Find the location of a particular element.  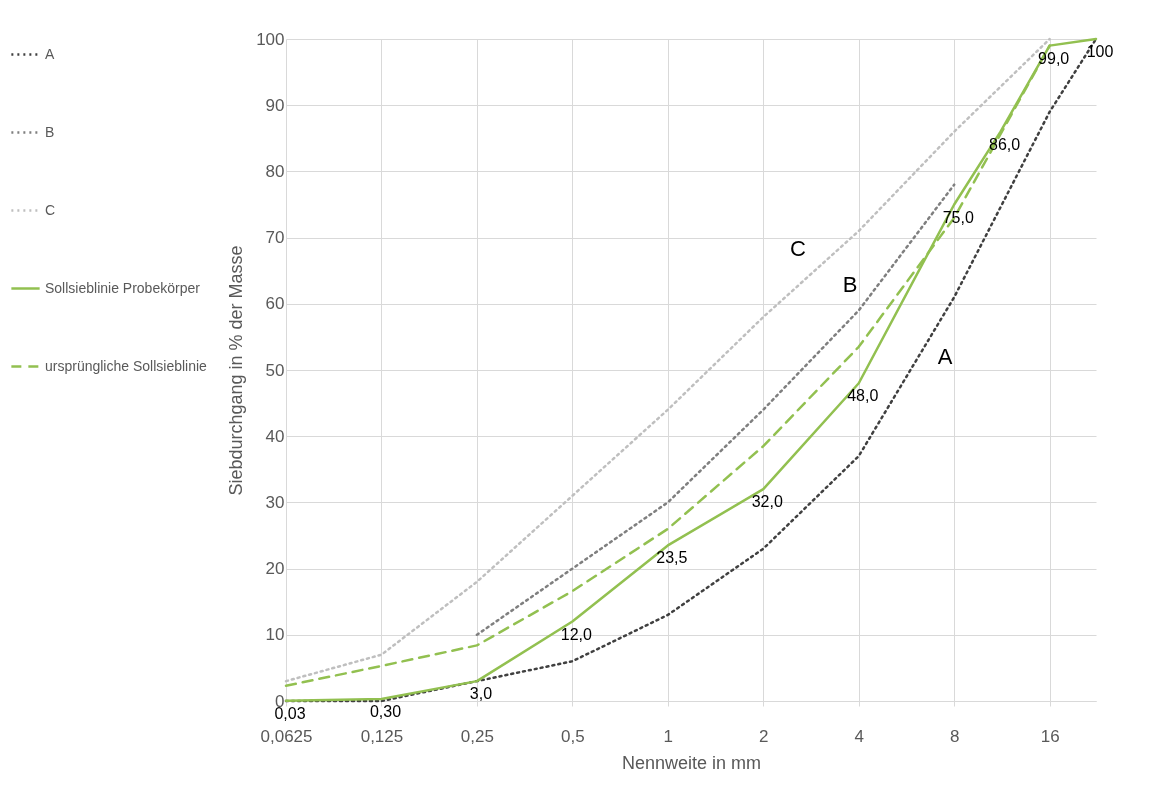

legend-label: C is located at coordinates (50, 209).